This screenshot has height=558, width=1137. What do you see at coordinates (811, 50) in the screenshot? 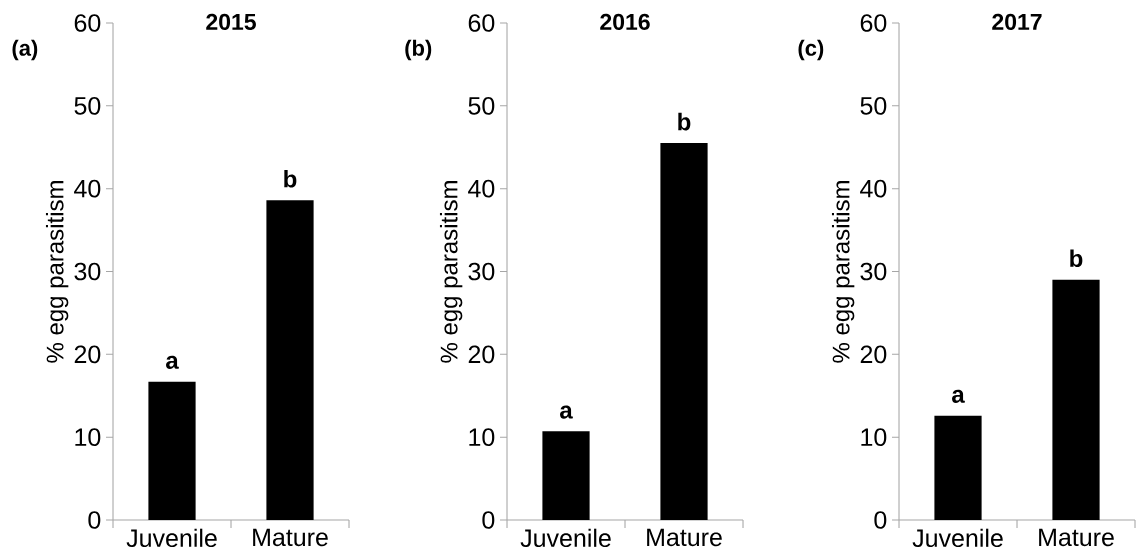
I see `text: (c)` at bounding box center [811, 50].